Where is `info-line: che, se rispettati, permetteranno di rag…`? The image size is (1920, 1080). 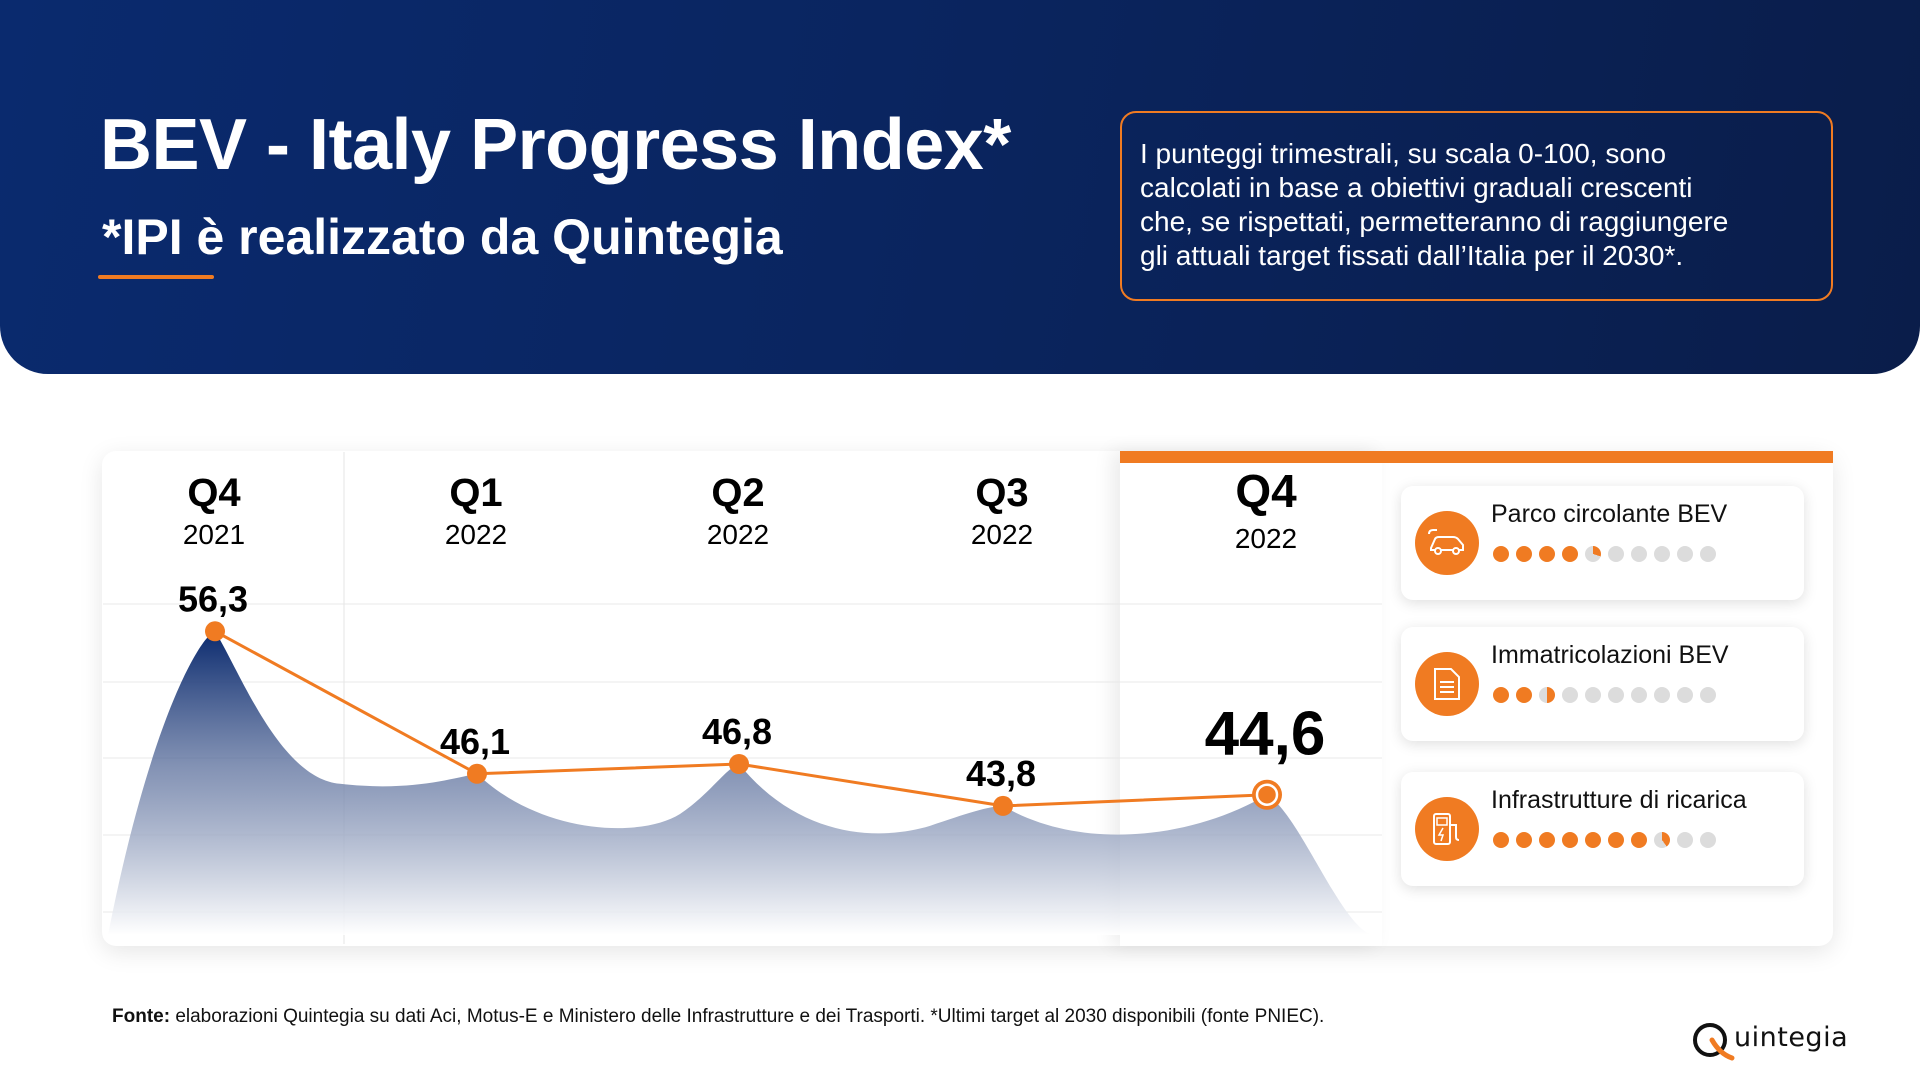
info-line: che, se rispettati, permetteranno di rag… is located at coordinates (1434, 221).